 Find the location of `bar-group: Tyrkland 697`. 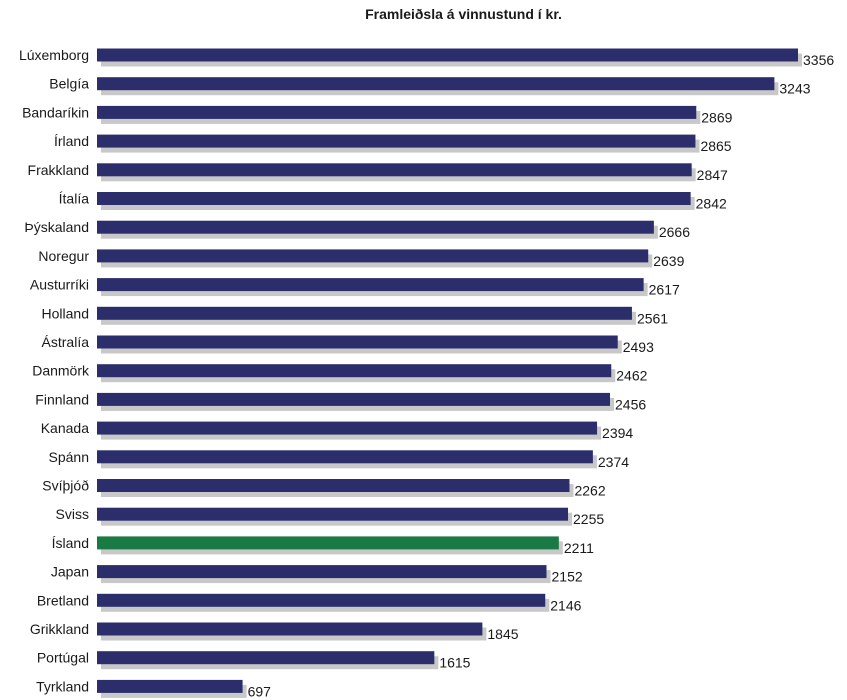

bar-group: Tyrkland 697 is located at coordinates (153, 688).